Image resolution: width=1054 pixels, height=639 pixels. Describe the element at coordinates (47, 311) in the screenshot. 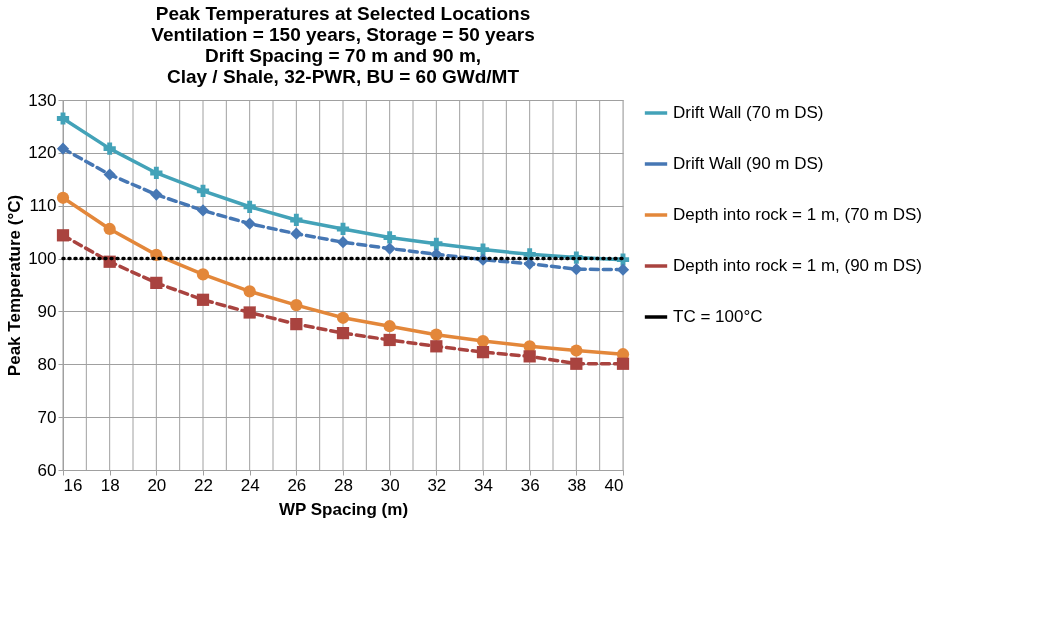

I see `y-tick-label: 90` at that location.